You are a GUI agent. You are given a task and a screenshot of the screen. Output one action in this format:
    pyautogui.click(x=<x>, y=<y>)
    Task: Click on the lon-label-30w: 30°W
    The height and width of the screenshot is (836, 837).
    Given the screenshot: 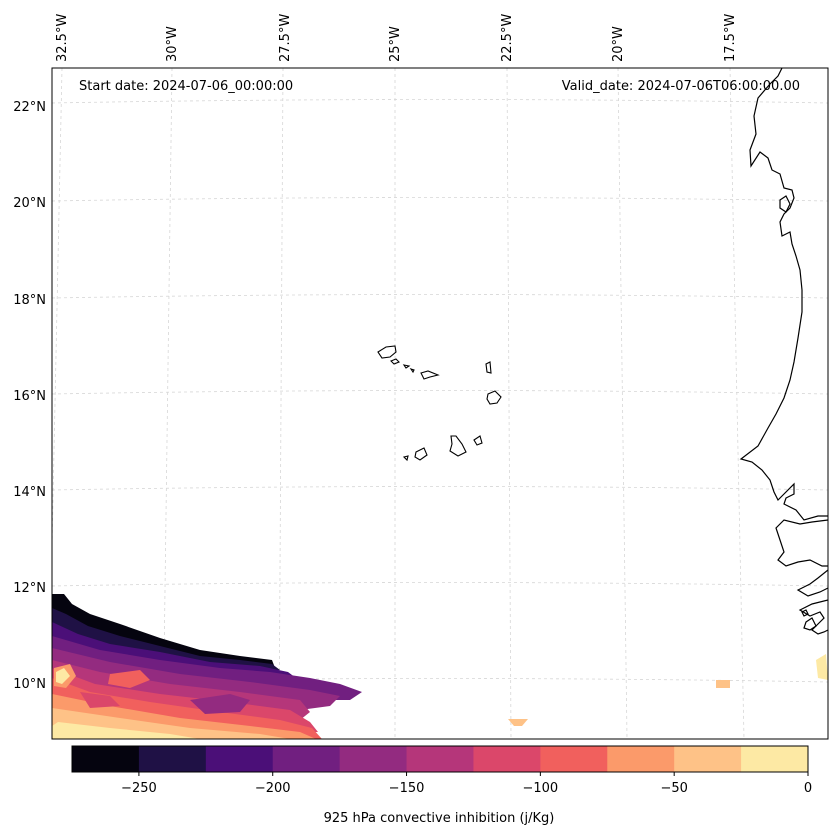 What is the action you would take?
    pyautogui.click(x=172, y=44)
    